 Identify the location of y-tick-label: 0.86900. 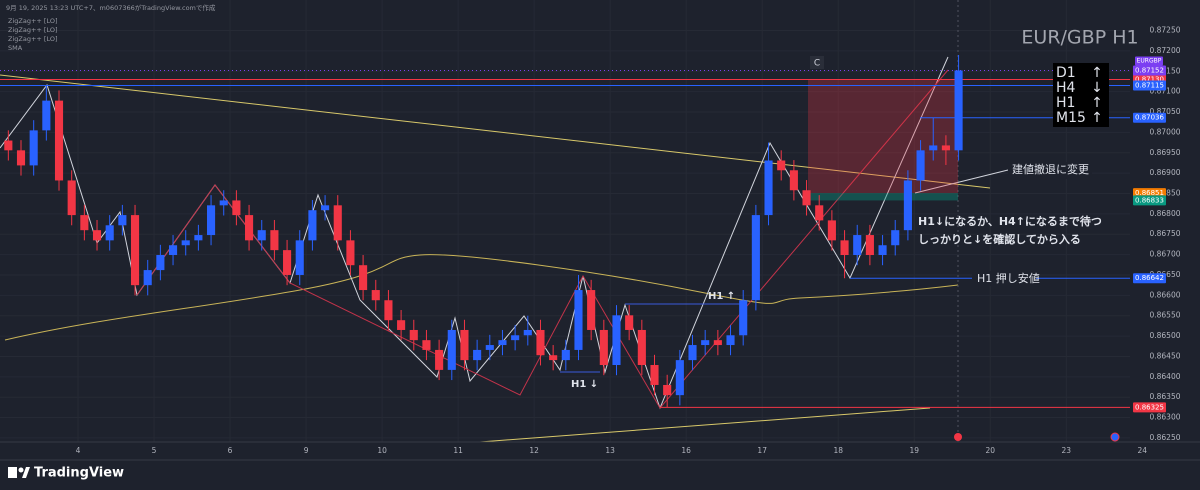
(1164, 172).